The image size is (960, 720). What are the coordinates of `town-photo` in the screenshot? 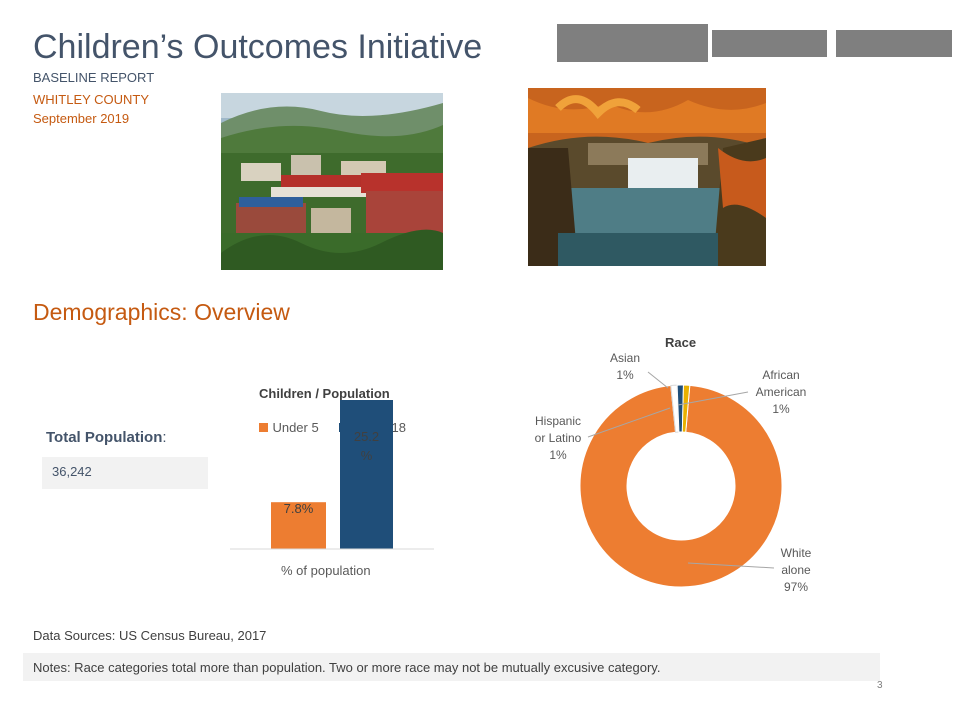 It's located at (332, 181).